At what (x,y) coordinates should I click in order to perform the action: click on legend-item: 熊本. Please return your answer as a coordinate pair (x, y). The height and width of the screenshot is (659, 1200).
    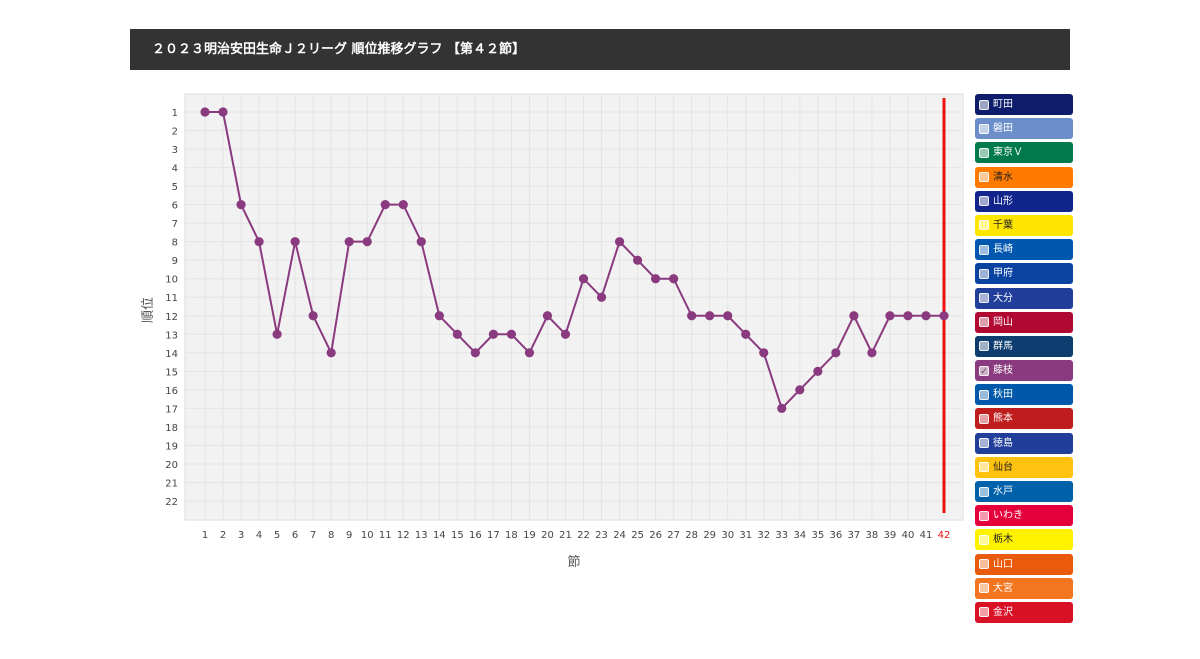
    Looking at the image, I should click on (1024, 419).